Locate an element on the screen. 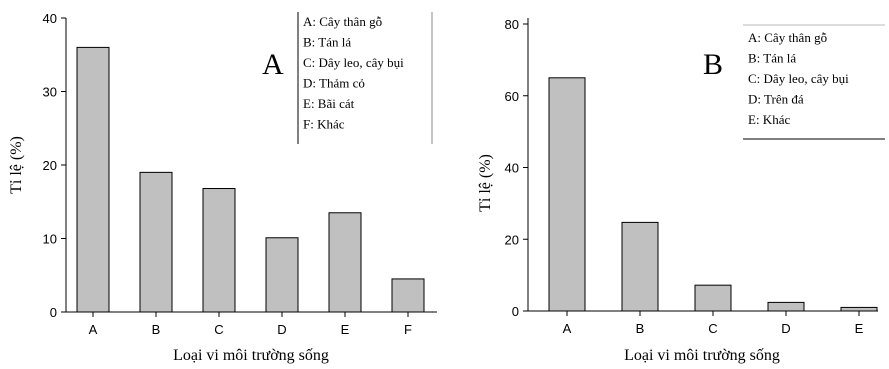 This screenshot has height=369, width=889. panel-a-legend-item: E: Bãi cát is located at coordinates (329, 103).